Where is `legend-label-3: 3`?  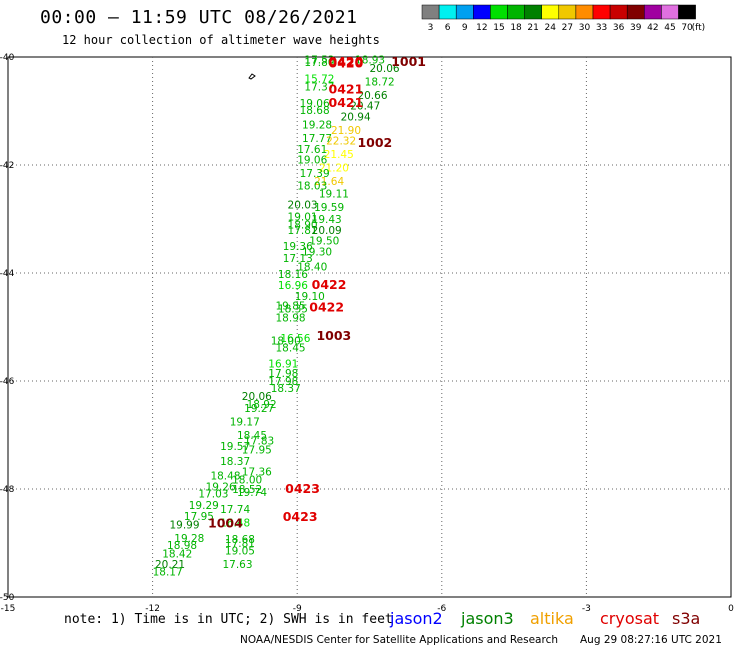 legend-label-3: 3 is located at coordinates (431, 28).